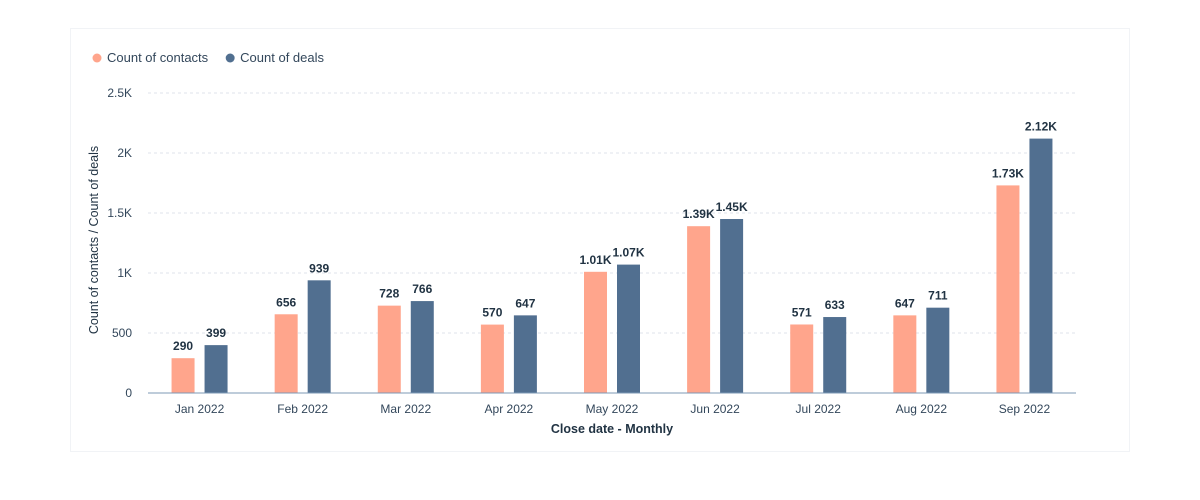  I want to click on x-tick-label: Aug 2022, so click(922, 409).